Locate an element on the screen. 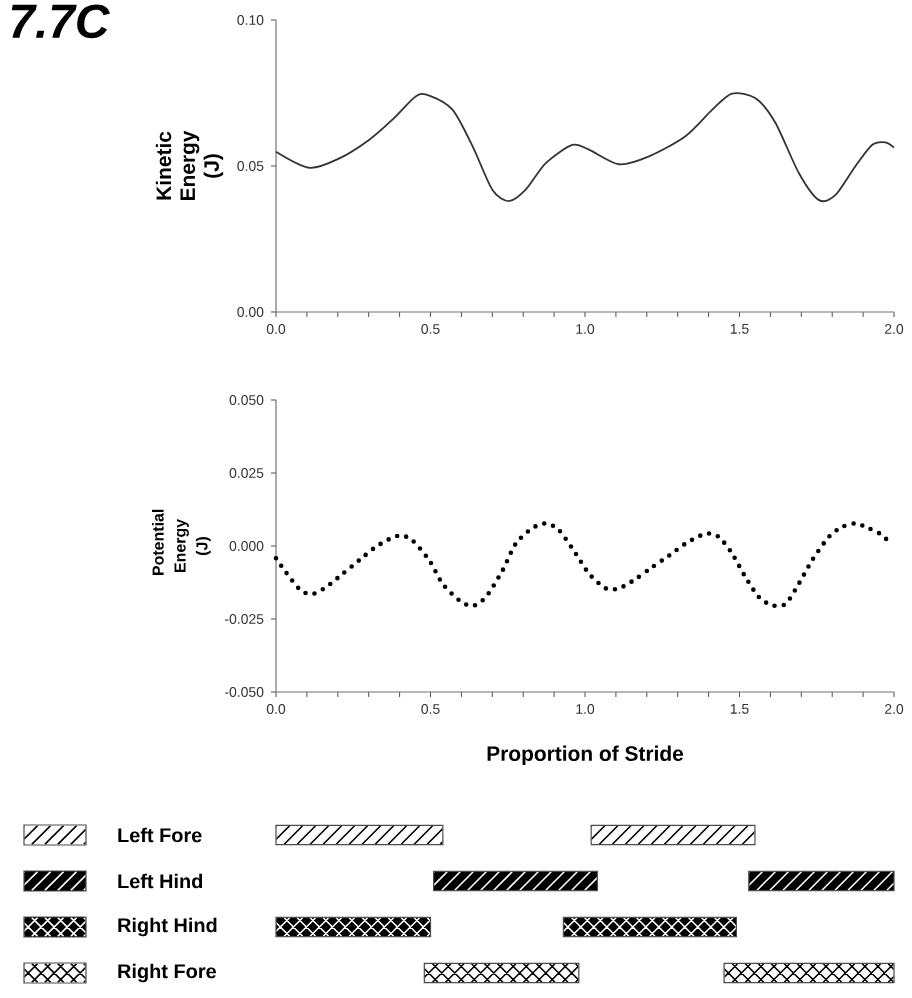 The image size is (912, 998). y-axis-title: Kinetic Energy (J) is located at coordinates (189, 165).